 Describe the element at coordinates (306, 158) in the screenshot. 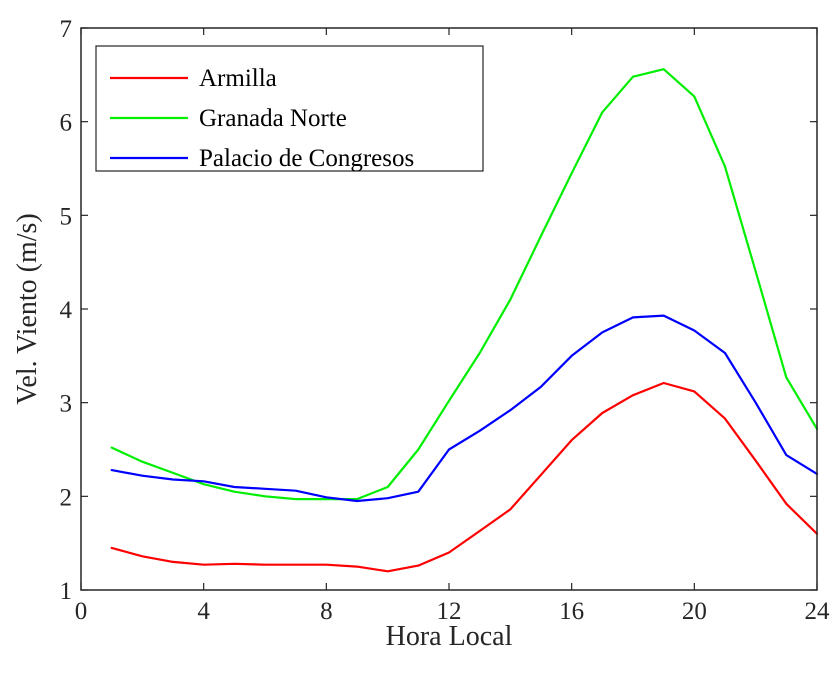

I see `legend-label: Palacio de Congresos` at that location.